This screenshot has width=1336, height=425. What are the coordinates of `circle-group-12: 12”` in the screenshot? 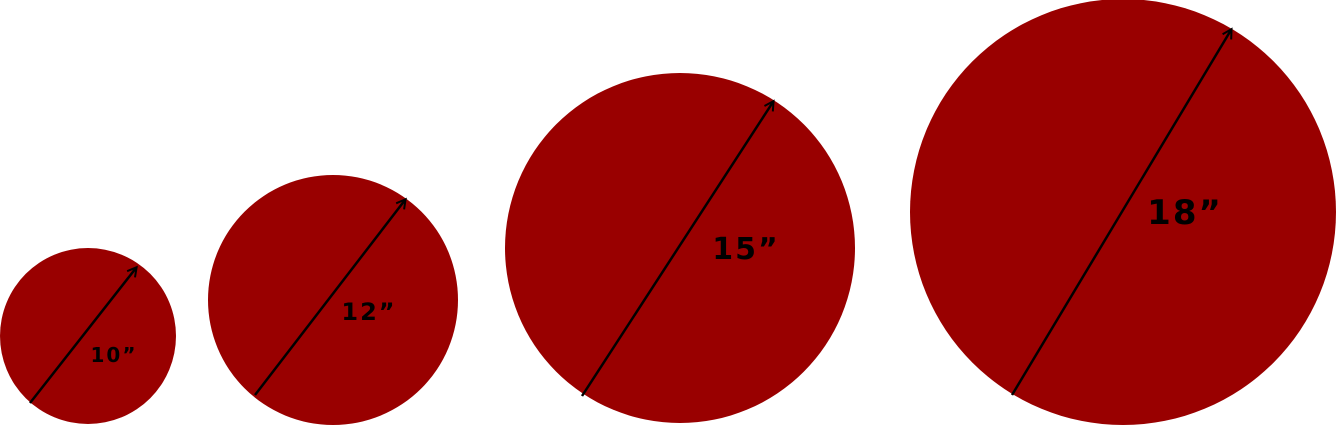 It's located at (333, 300).